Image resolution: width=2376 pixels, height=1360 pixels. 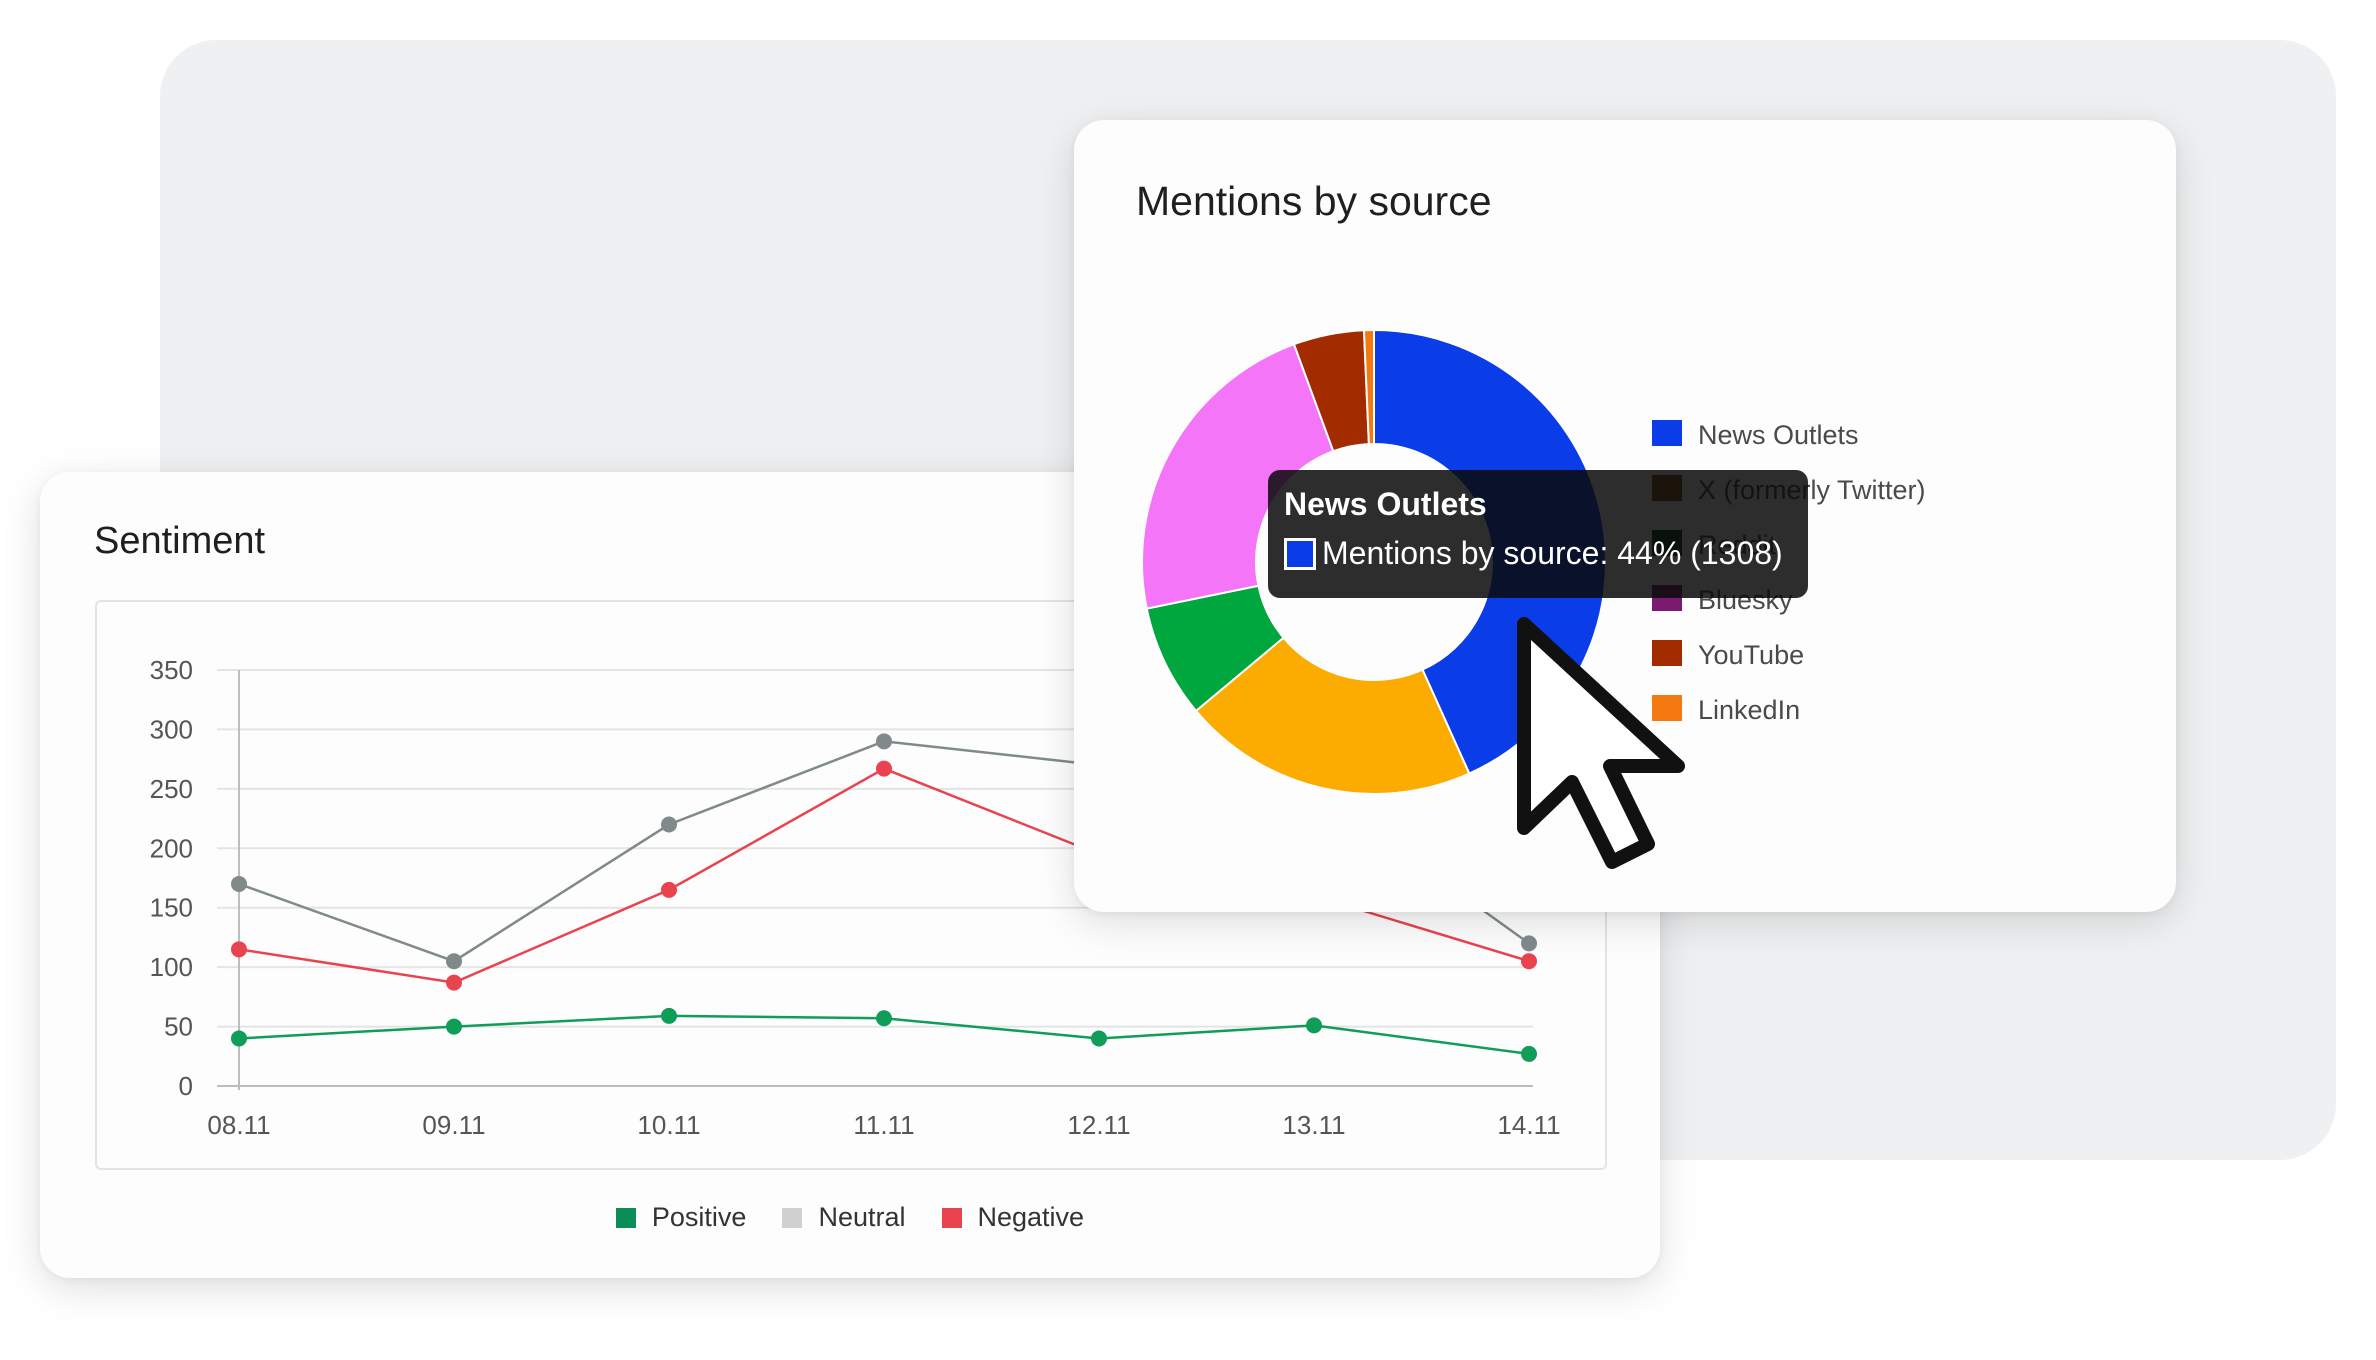 What do you see at coordinates (1778, 435) in the screenshot?
I see `donut-legend-label: News Outlets` at bounding box center [1778, 435].